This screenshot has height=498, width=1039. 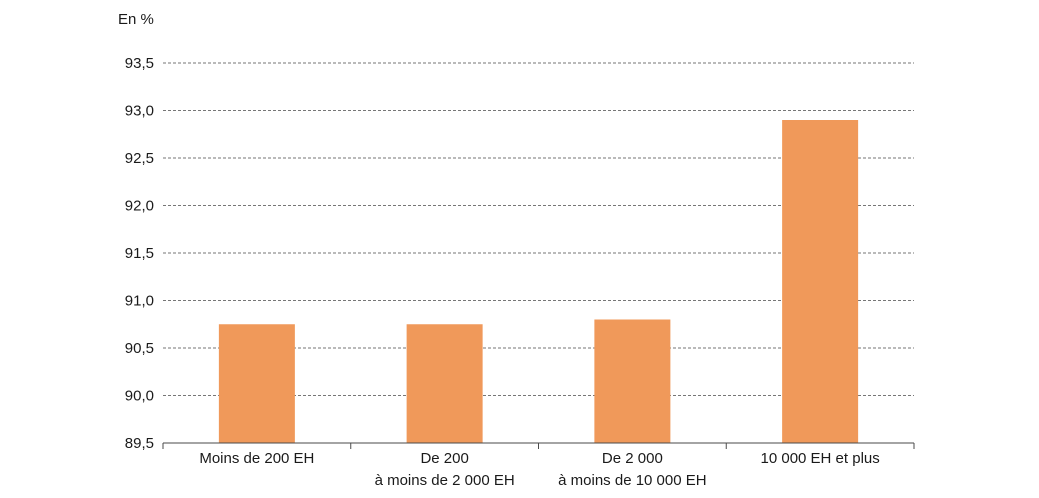 I want to click on y-tick-label: 93,5, so click(x=139, y=63).